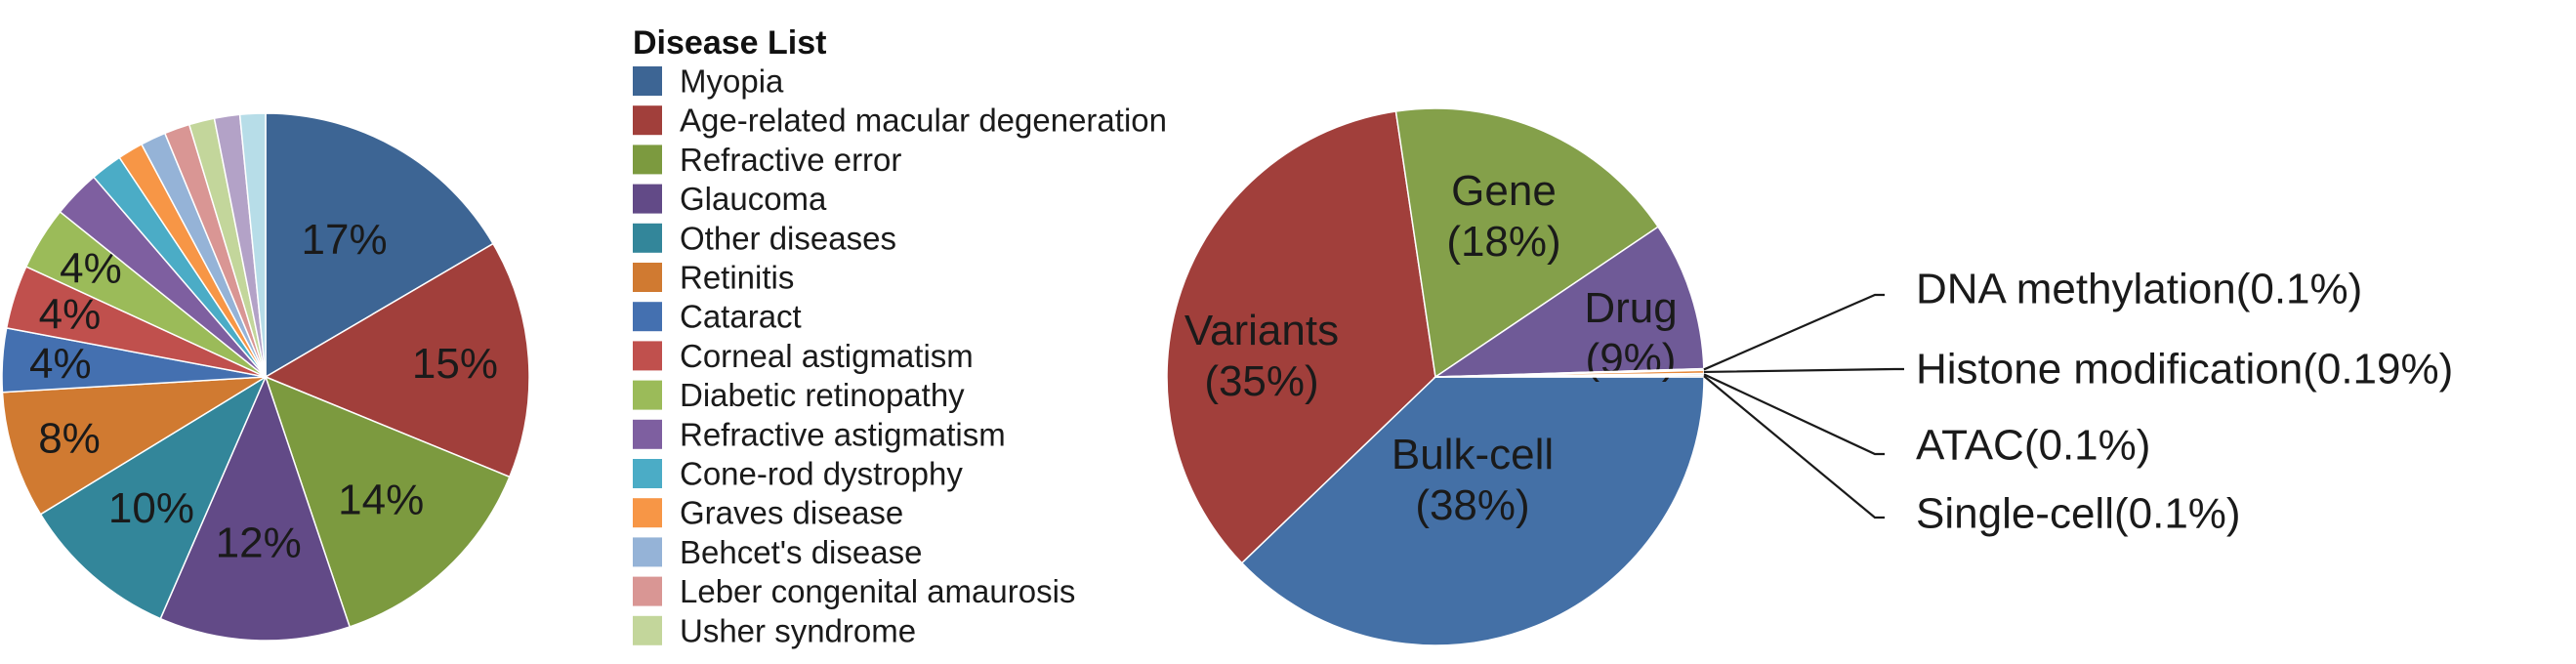 The height and width of the screenshot is (664, 2576). What do you see at coordinates (788, 238) in the screenshot?
I see `legend-item-other-diseases: Other diseases` at bounding box center [788, 238].